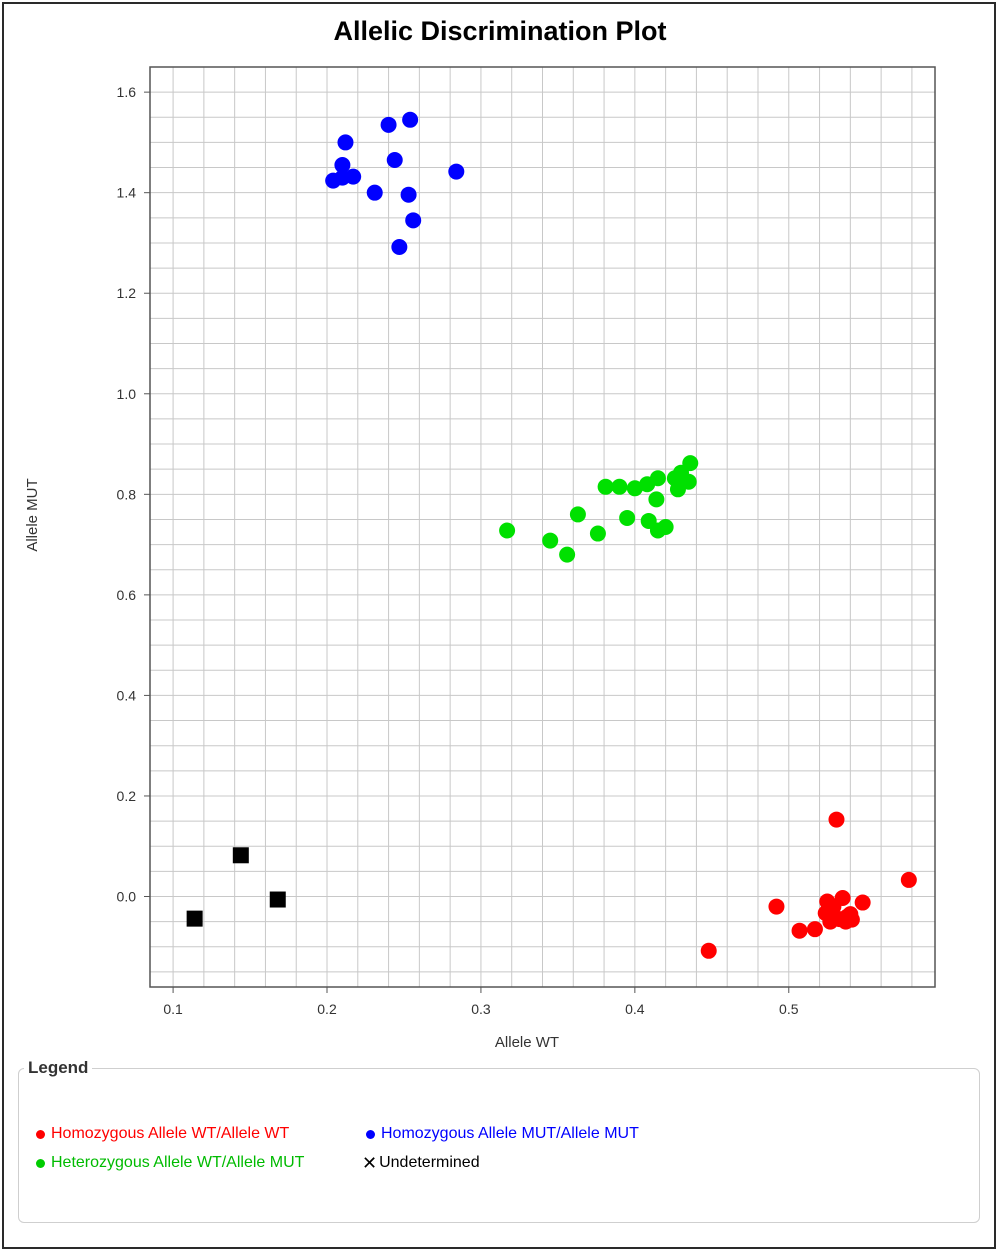 The width and height of the screenshot is (1000, 1253). What do you see at coordinates (127, 695) in the screenshot?
I see `y-tick-label: 0.4` at bounding box center [127, 695].